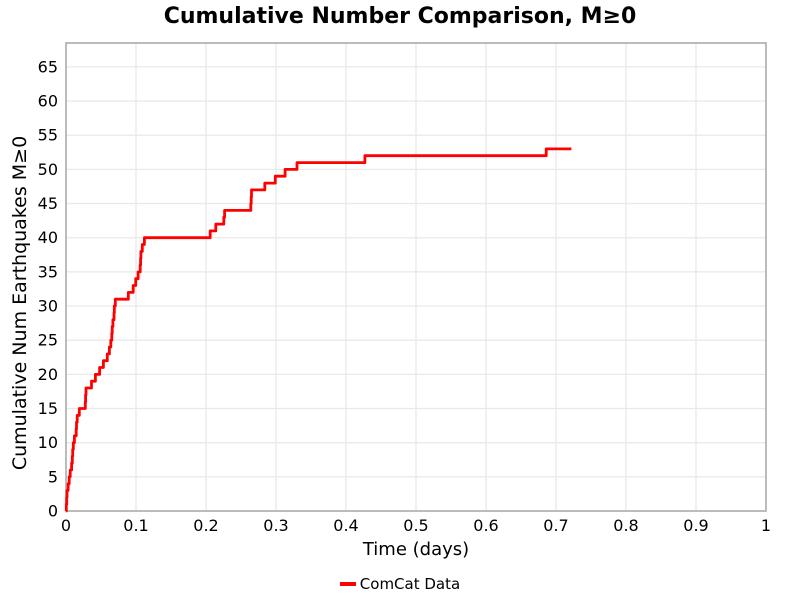 This screenshot has width=800, height=600. Describe the element at coordinates (400, 16) in the screenshot. I see `chart-title: Cumulative Number Comparison, M≥0` at that location.